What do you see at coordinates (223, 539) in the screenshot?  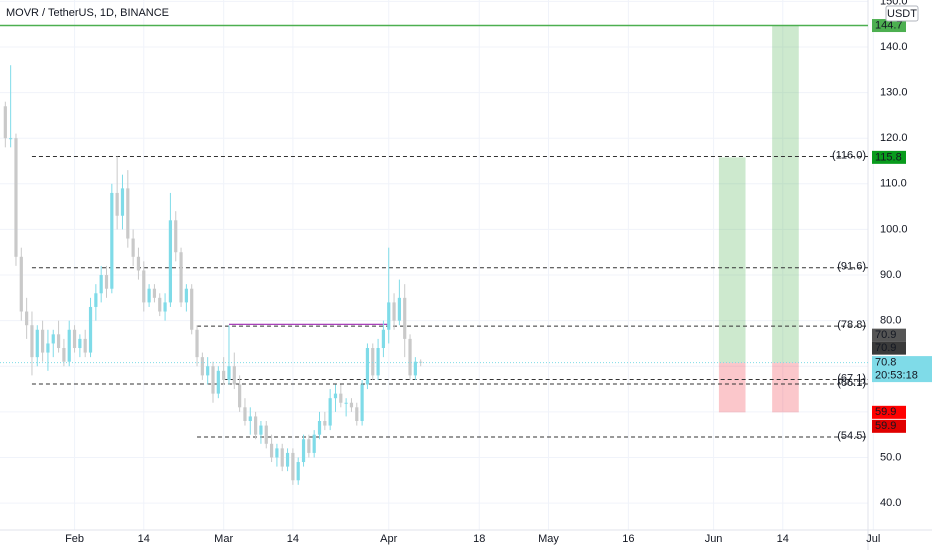 I see `x-tick-label: Mar` at bounding box center [223, 539].